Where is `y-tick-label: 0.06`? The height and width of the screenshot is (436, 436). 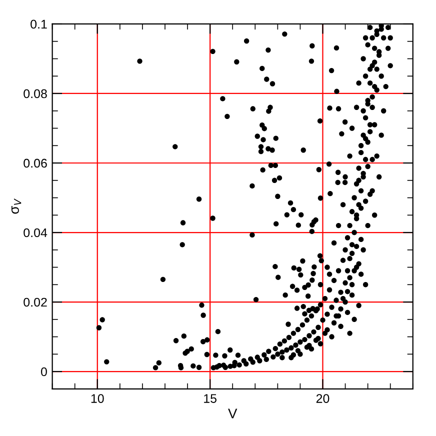
y-tick-label: 0.06 is located at coordinates (35, 163).